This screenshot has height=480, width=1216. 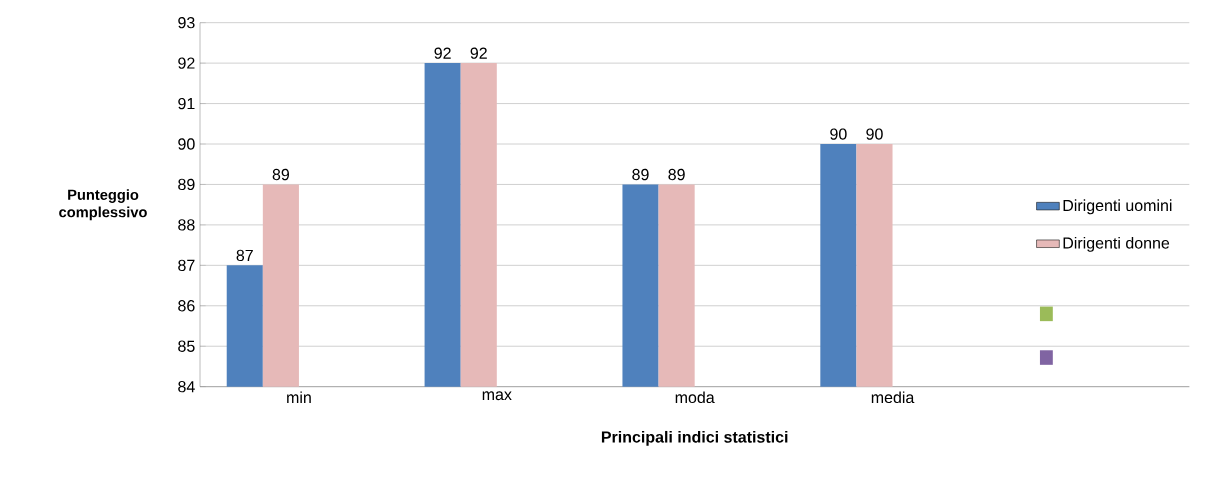 I want to click on legend-label: Dirigenti uomini, so click(x=1117, y=207).